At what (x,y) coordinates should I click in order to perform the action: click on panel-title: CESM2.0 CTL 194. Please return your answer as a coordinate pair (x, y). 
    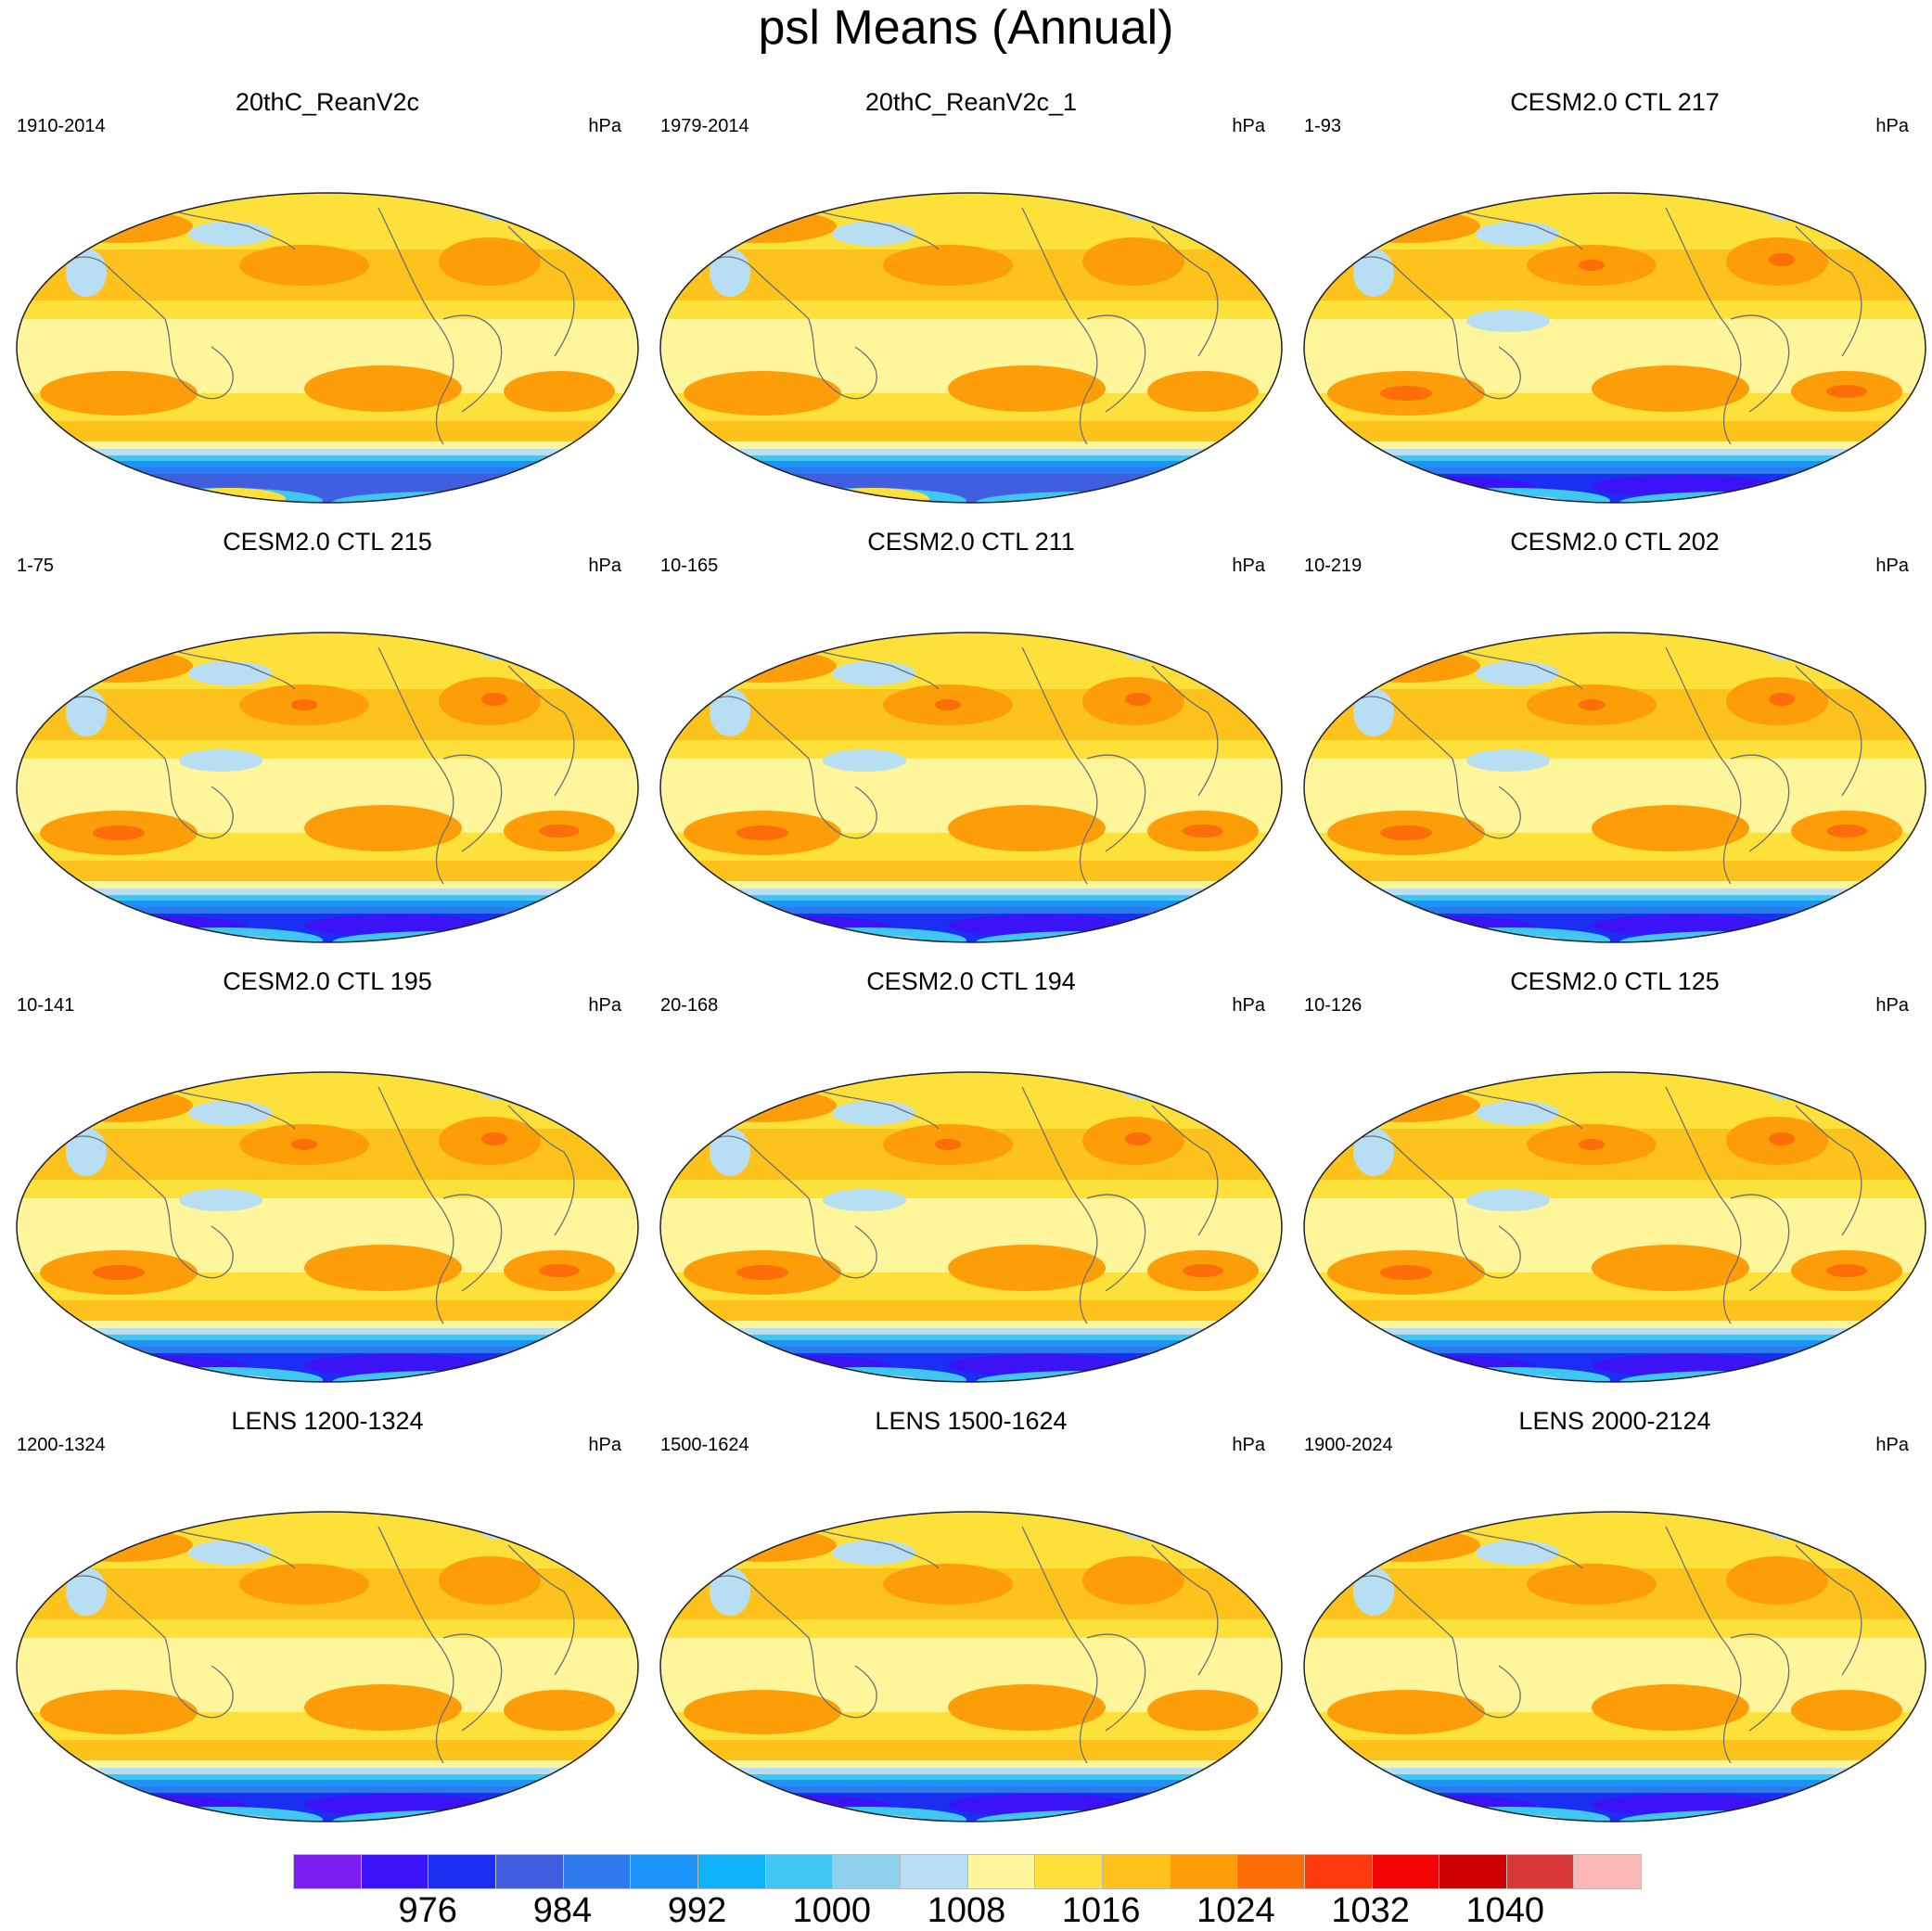
    Looking at the image, I should click on (971, 981).